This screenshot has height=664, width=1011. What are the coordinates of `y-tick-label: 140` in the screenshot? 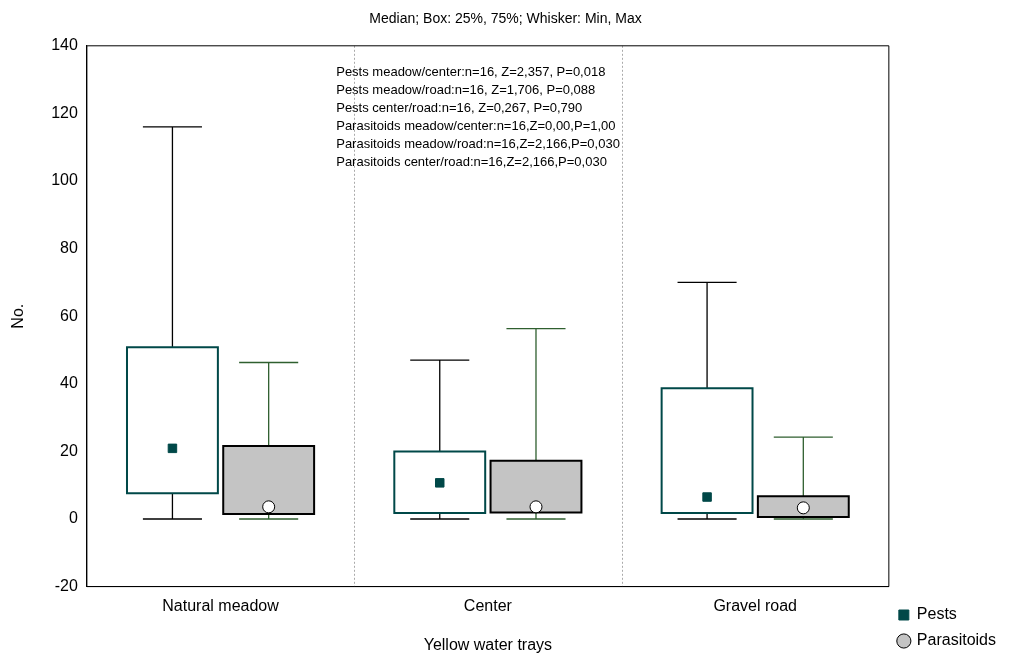 It's located at (64, 45).